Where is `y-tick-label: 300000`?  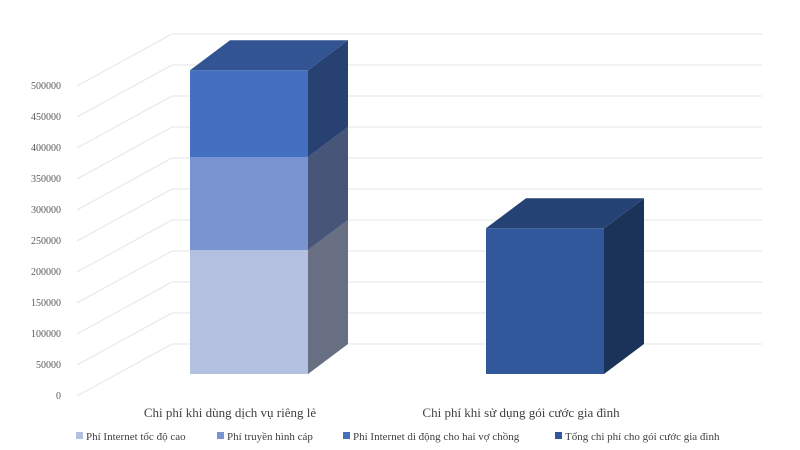 y-tick-label: 300000 is located at coordinates (46, 210).